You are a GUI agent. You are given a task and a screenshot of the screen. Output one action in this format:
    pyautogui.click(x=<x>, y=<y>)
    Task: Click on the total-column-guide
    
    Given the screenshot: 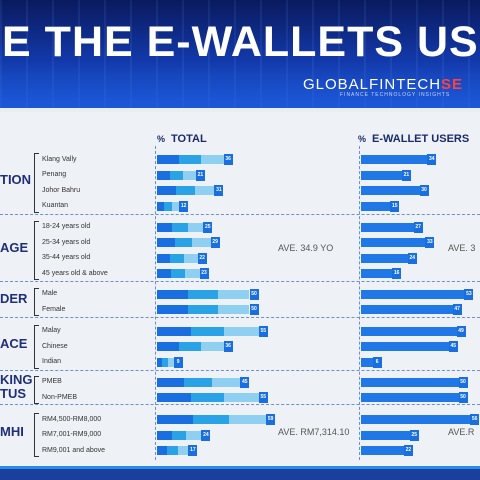 What is the action you would take?
    pyautogui.click(x=155, y=303)
    